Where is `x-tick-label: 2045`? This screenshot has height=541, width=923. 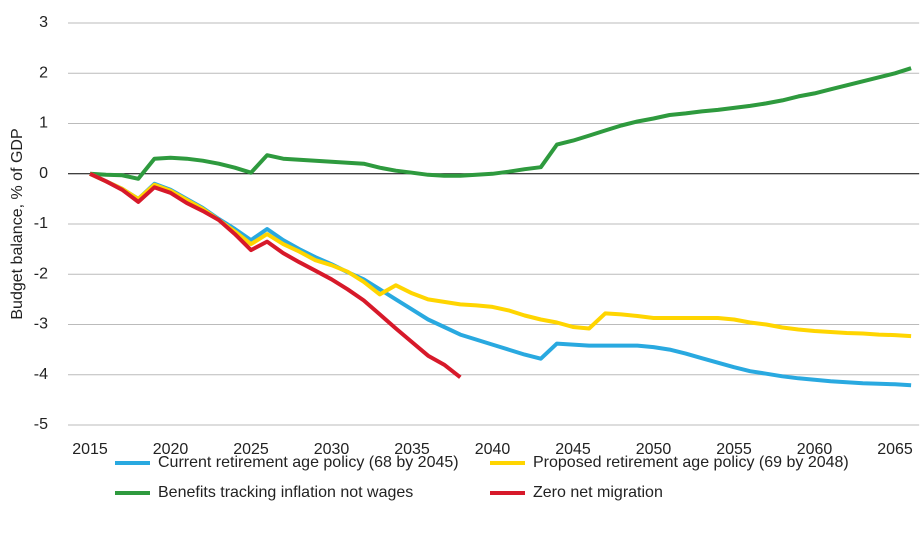 x-tick-label: 2045 is located at coordinates (573, 449).